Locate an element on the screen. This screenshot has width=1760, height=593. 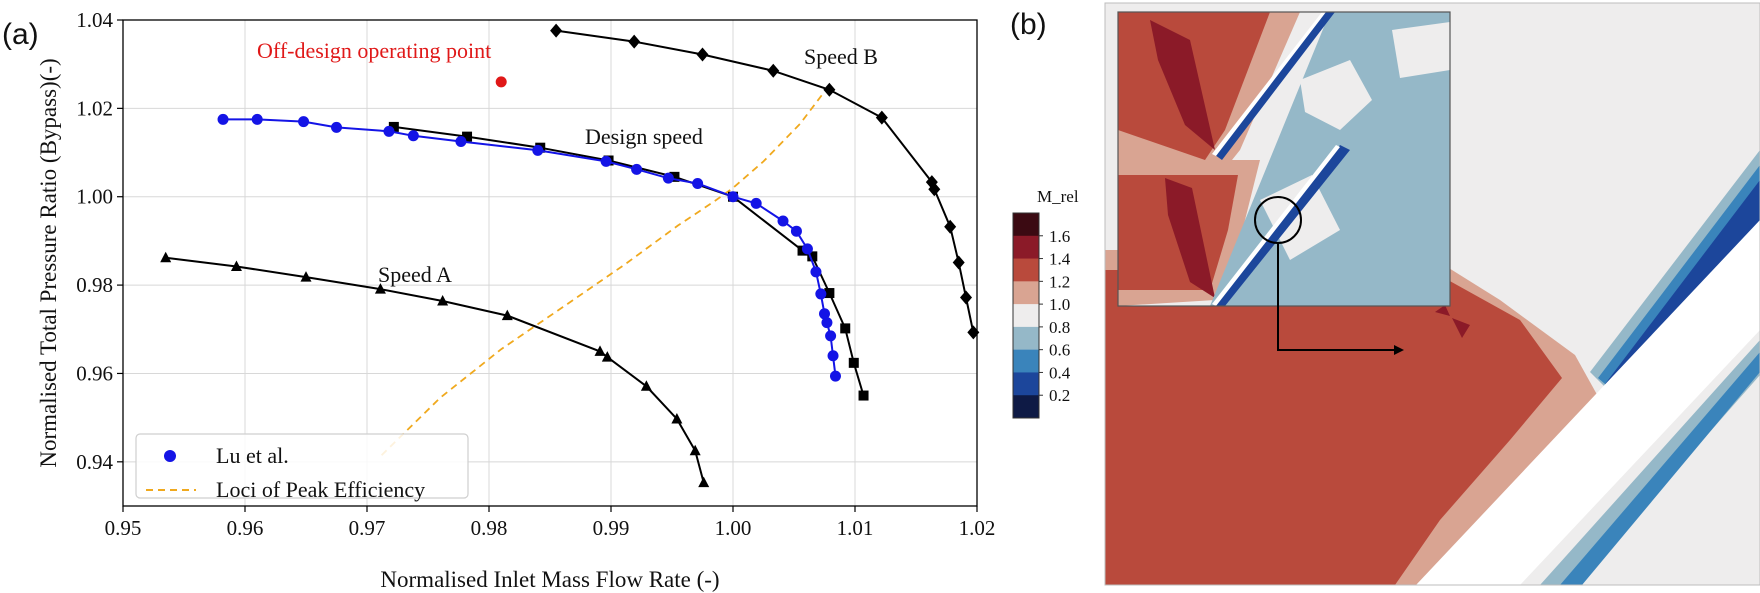
series-line-speed-a is located at coordinates (435, 369).